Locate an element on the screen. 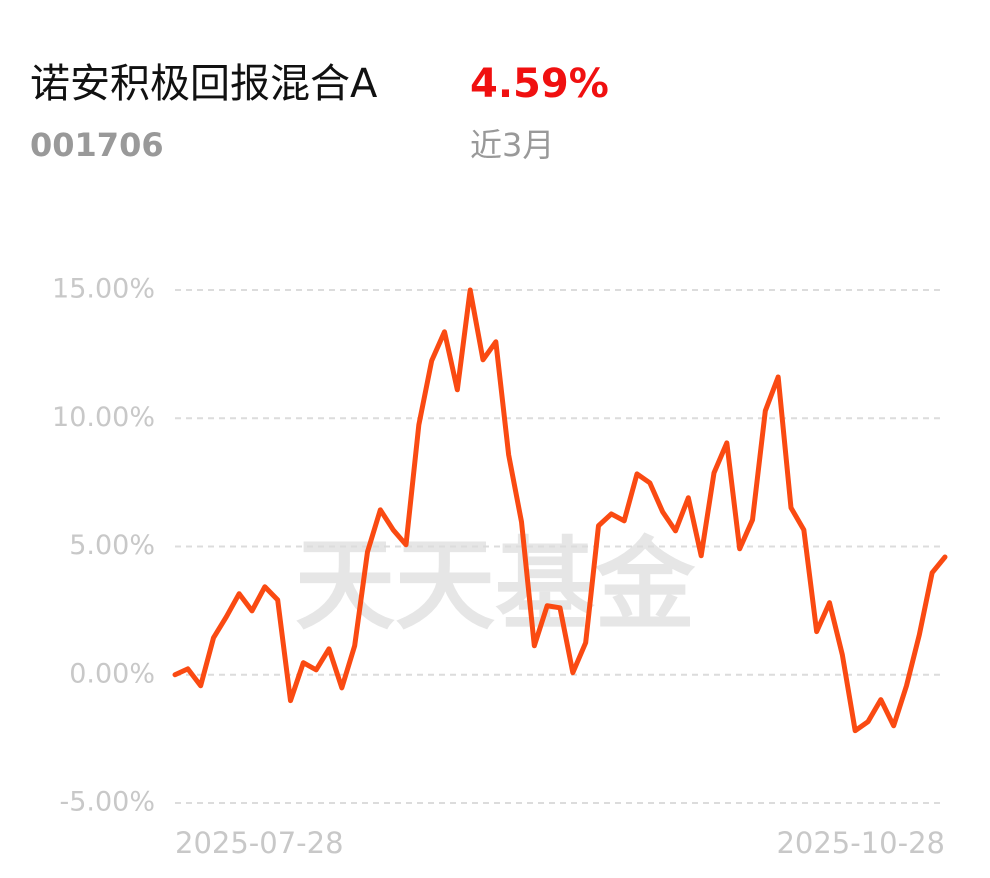  y-tick-label: 15.00% is located at coordinates (103, 289).